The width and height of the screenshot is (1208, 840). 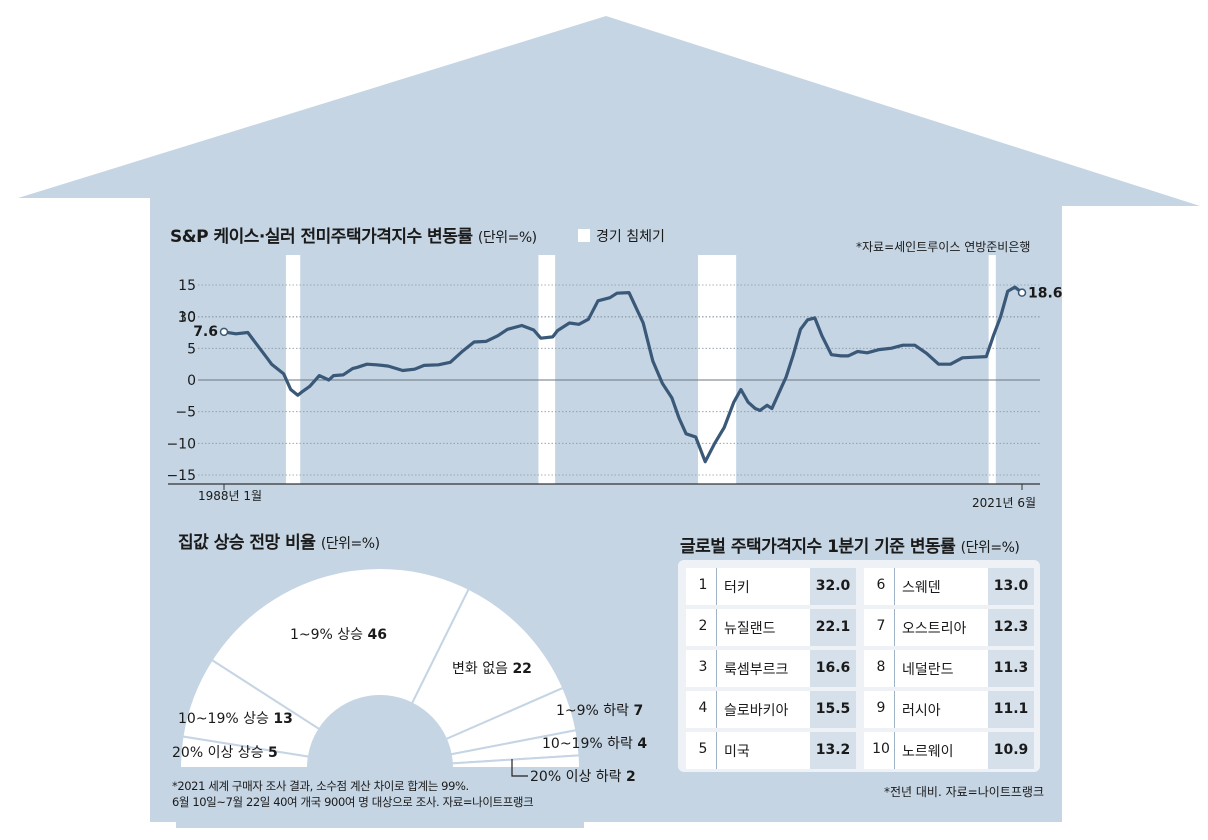 What do you see at coordinates (321, 237) in the screenshot?
I see `line-chart-title-text: S&P 케이스·실러 전미주택가격지수 변동률` at bounding box center [321, 237].